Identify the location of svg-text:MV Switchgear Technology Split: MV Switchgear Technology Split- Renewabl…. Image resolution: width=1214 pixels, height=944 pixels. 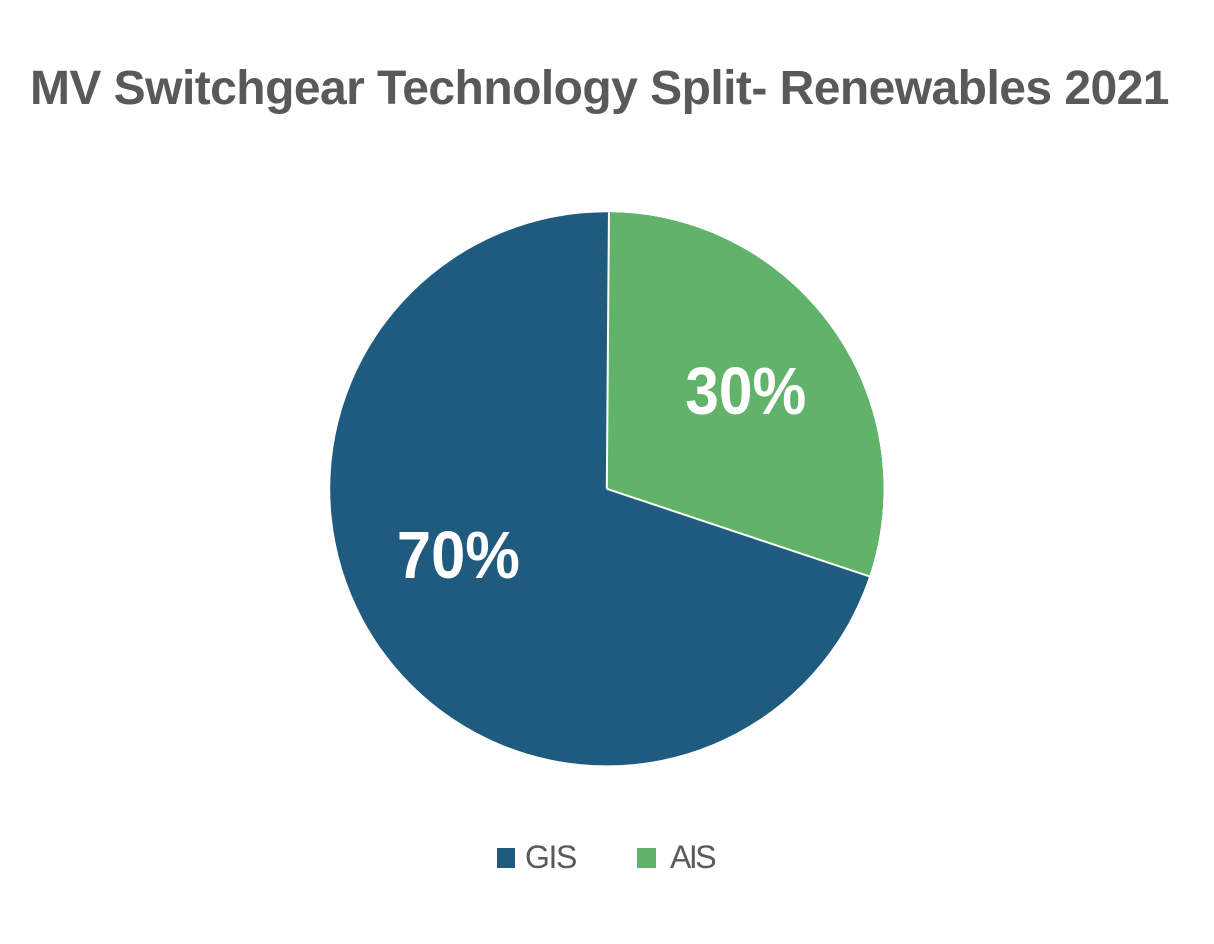
(599, 88).